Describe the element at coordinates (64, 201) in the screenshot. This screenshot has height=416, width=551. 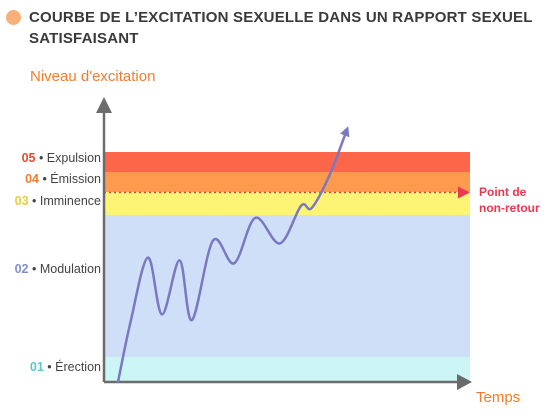
I see `level-name: • Imminence` at that location.